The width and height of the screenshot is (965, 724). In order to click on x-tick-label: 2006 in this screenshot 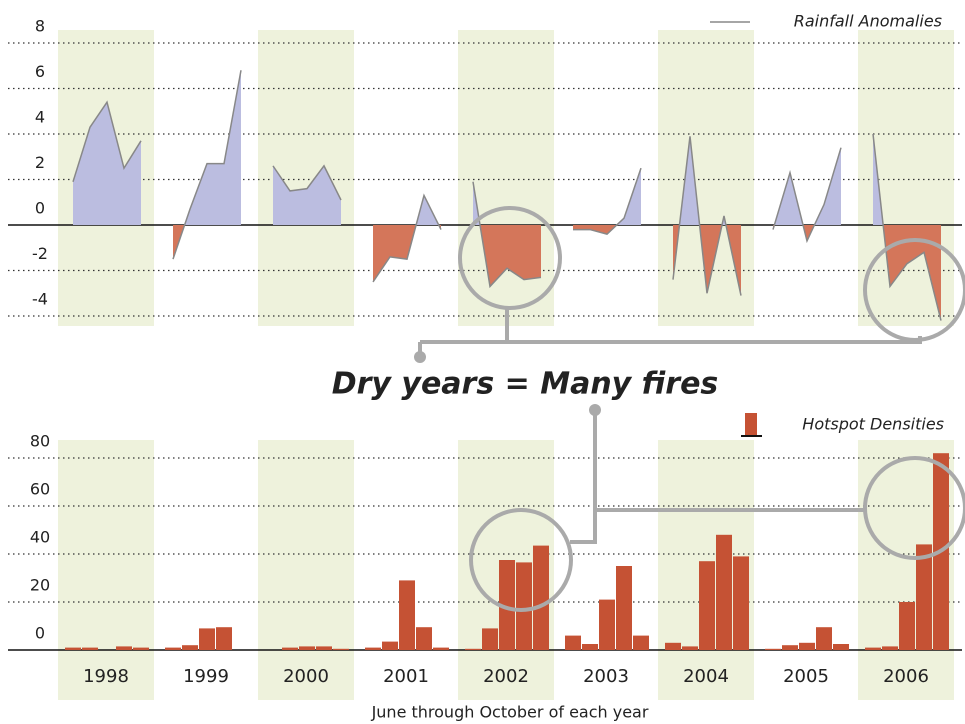, I will do `click(906, 676)`.